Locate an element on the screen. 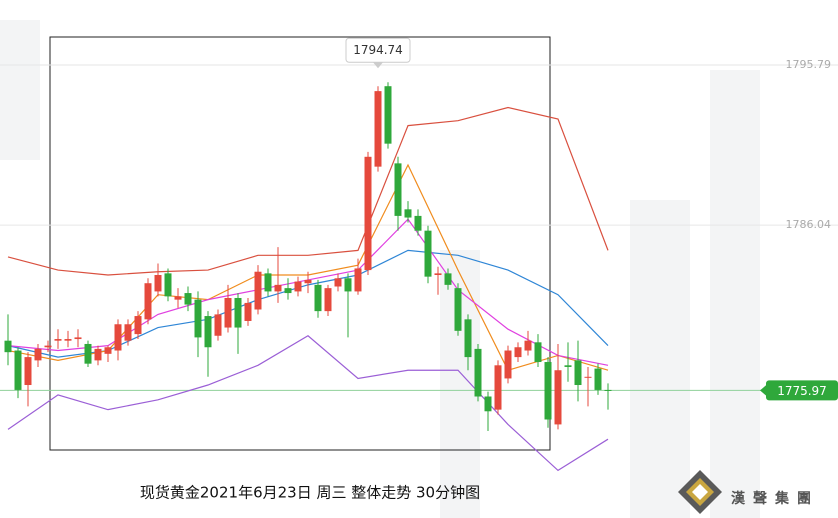  brand-logo is located at coordinates (700, 492).